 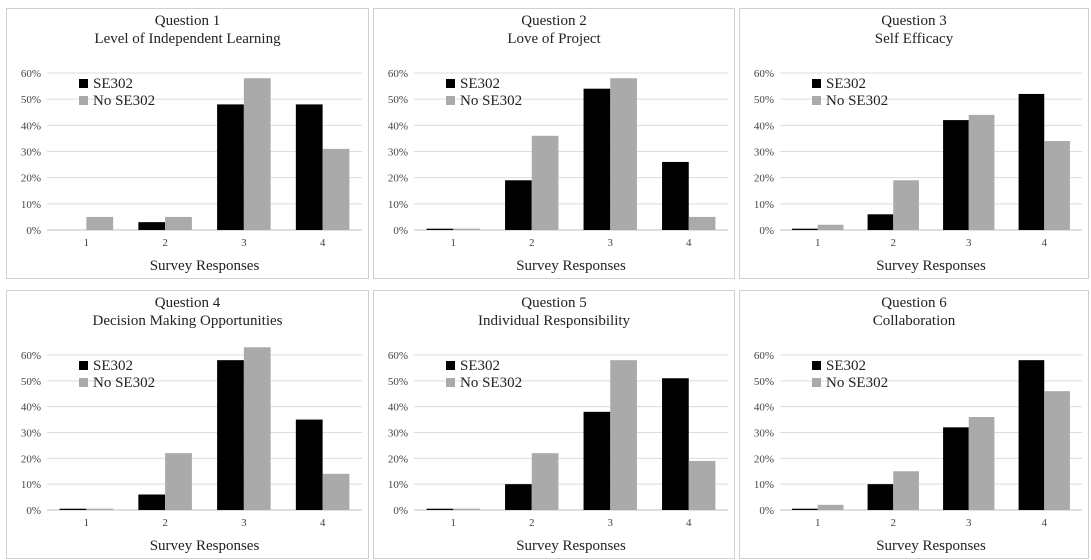 I want to click on chart-title: Question 4, so click(x=187, y=303).